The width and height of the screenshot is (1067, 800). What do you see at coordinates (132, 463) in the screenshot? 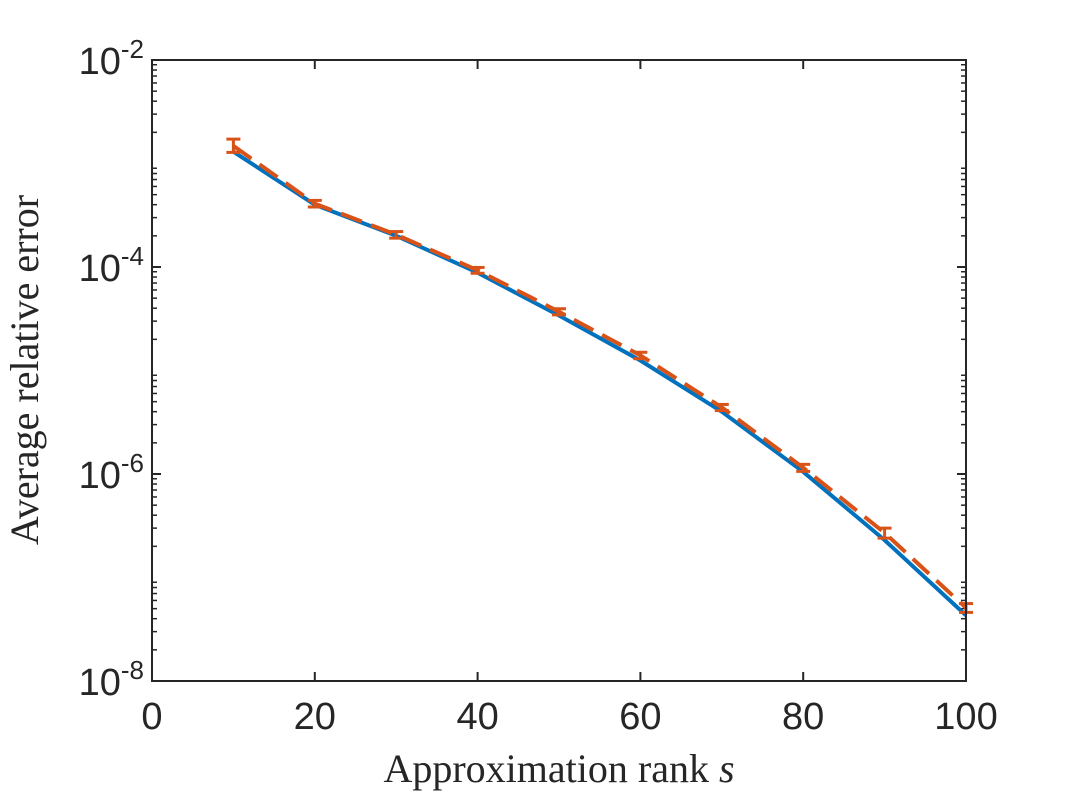
I see `y-tick-exponent: -6` at bounding box center [132, 463].